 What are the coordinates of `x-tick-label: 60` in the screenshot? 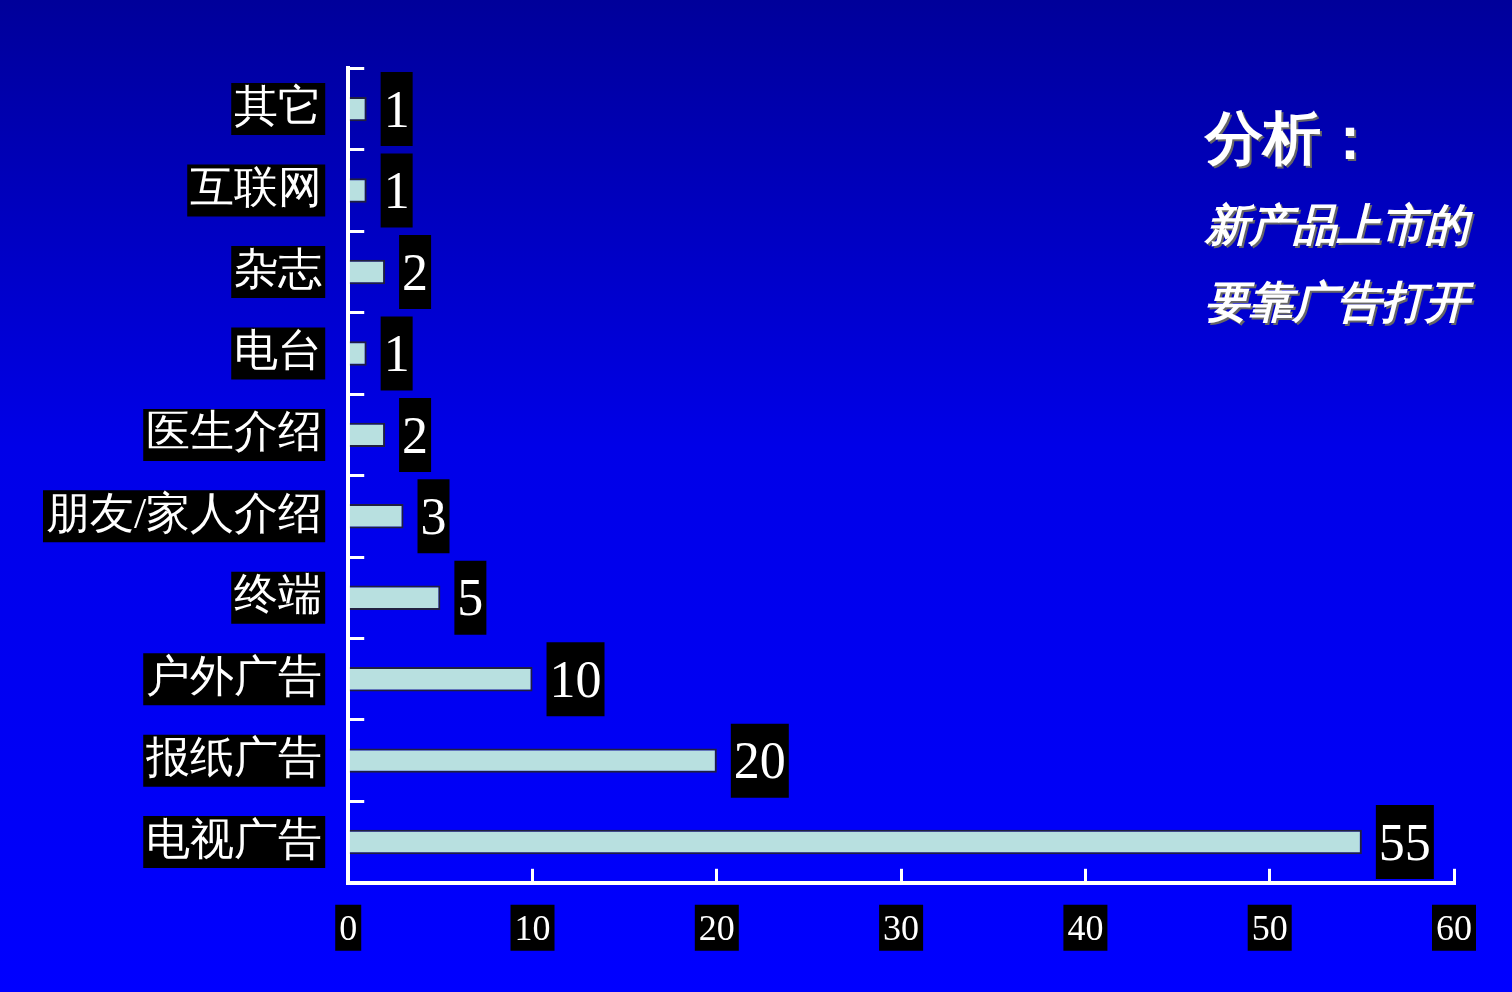 It's located at (1454, 927).